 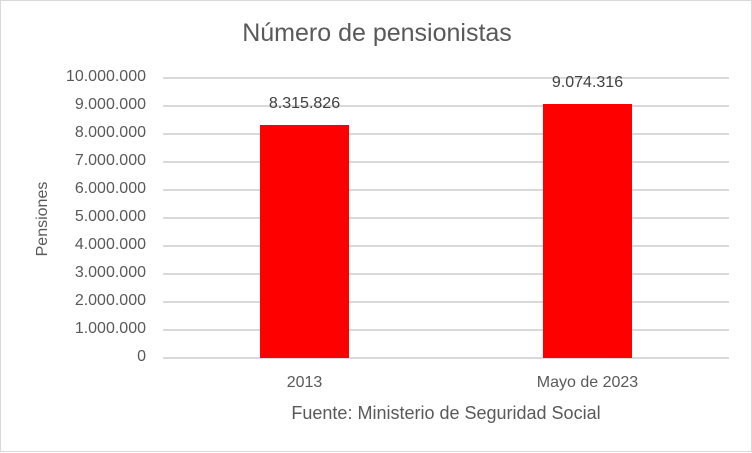 What do you see at coordinates (304, 104) in the screenshot?
I see `data-label: 8.315.826` at bounding box center [304, 104].